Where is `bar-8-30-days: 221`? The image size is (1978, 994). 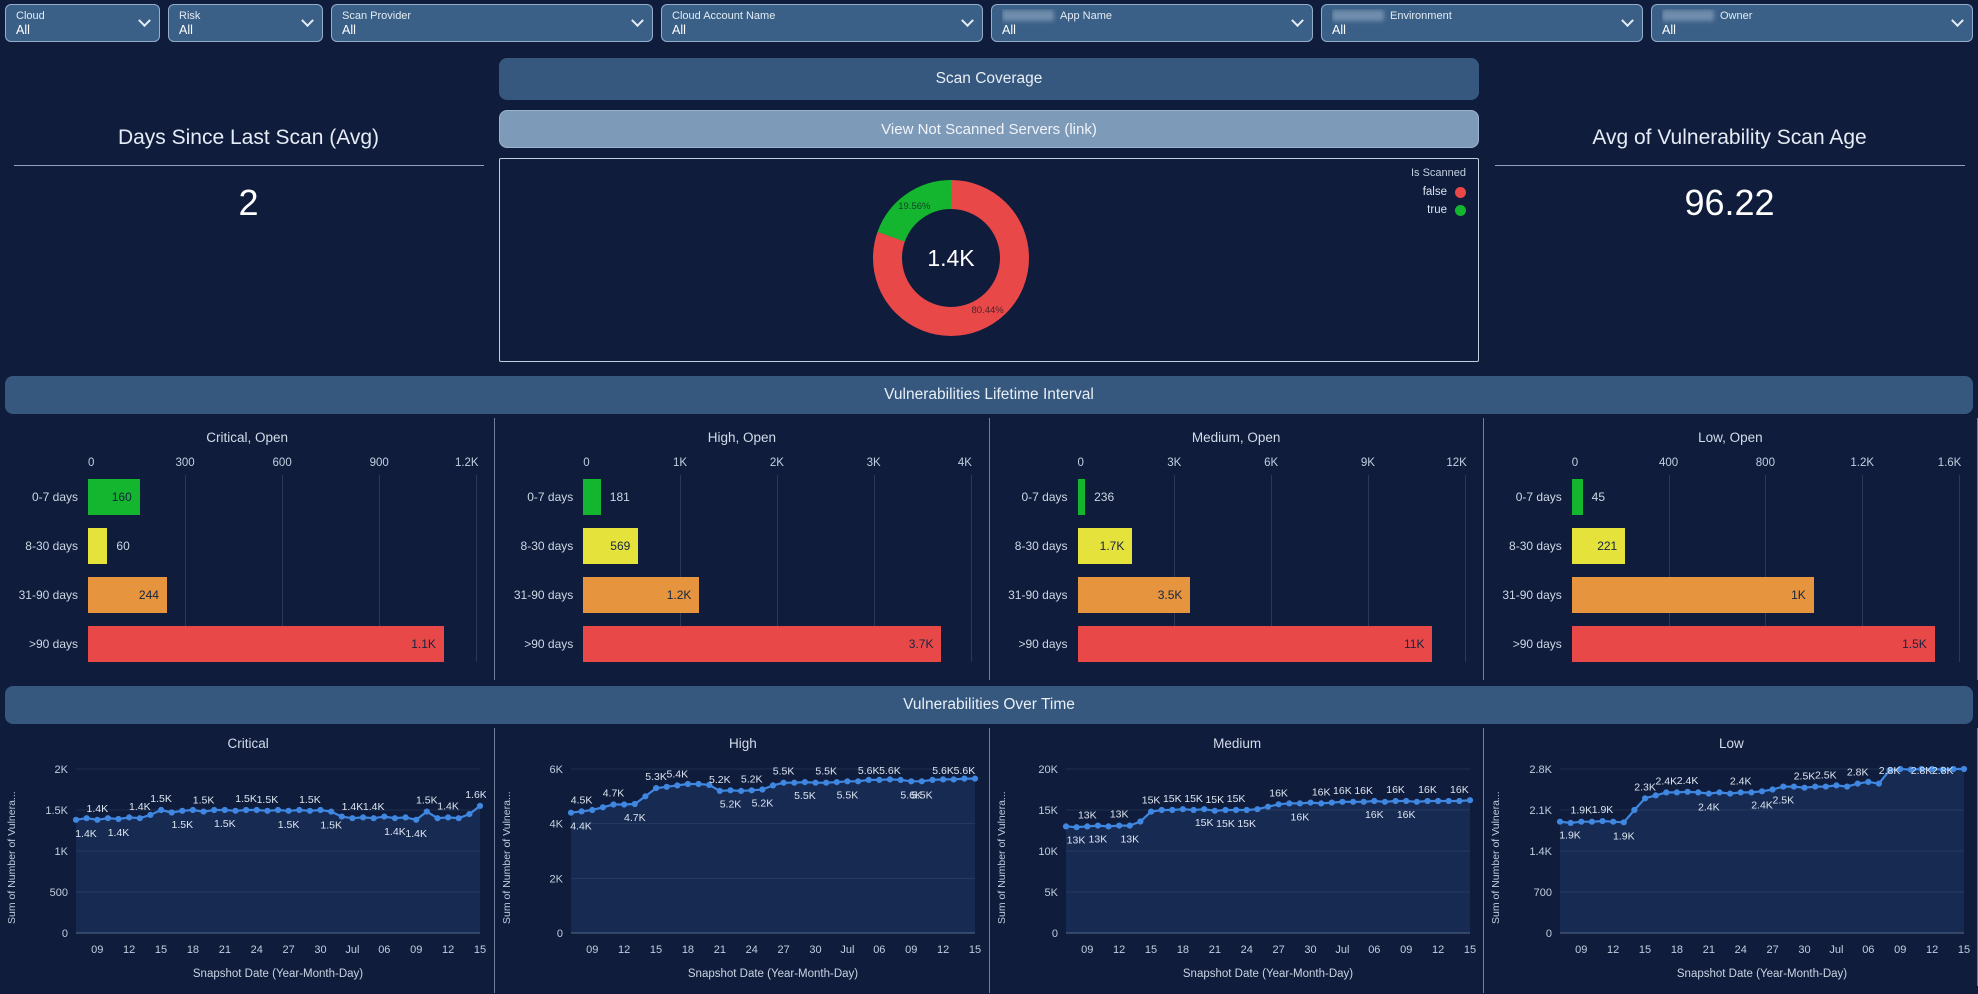 bar-8-30-days: 221 is located at coordinates (1598, 546).